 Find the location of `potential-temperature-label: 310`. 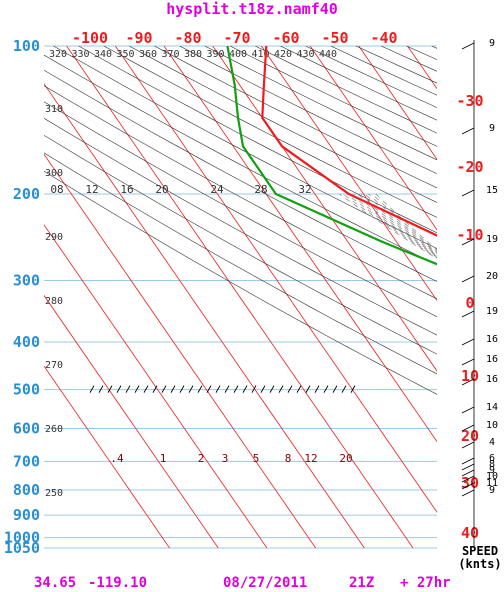

potential-temperature-label: 310 is located at coordinates (54, 109).